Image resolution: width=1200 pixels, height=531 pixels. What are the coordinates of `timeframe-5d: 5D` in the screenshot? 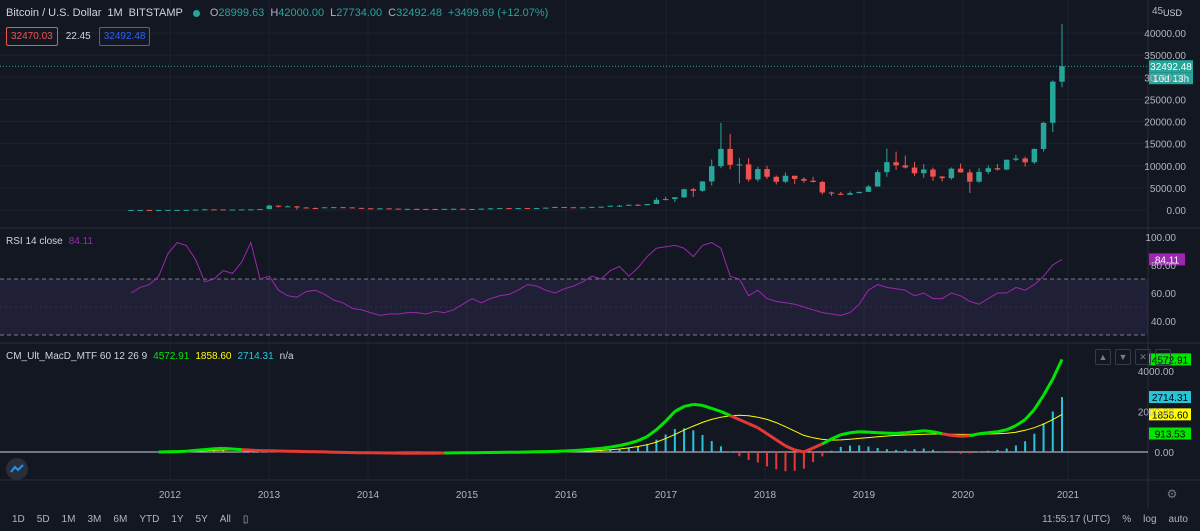 It's located at (43, 519).